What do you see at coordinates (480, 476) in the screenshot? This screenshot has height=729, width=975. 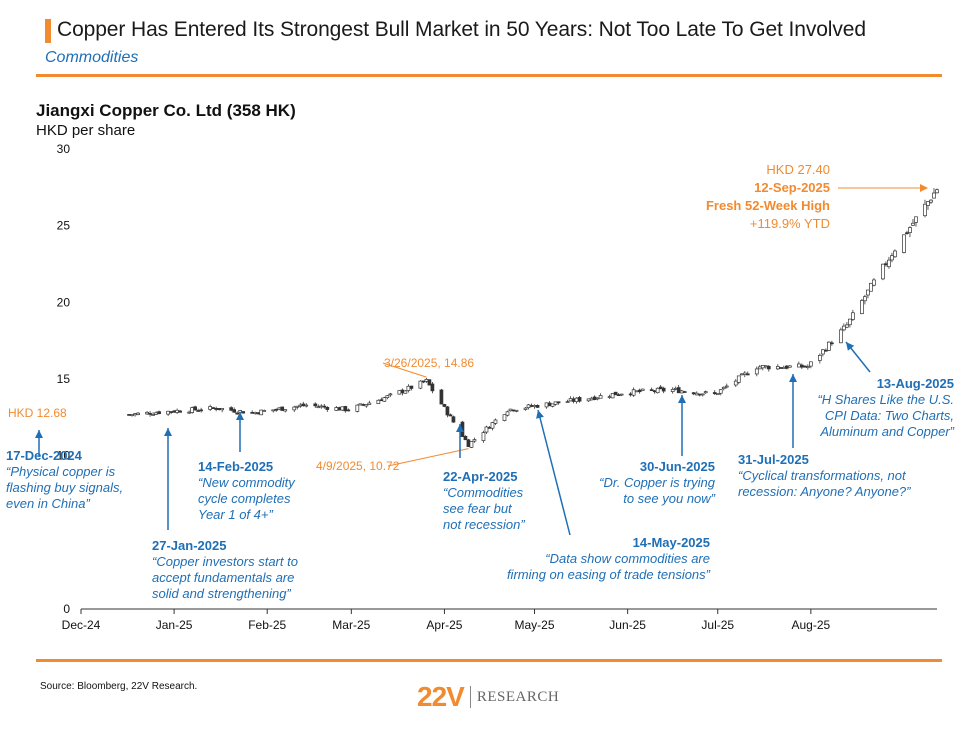 I see `event-date-label: 22-Apr-2025` at bounding box center [480, 476].